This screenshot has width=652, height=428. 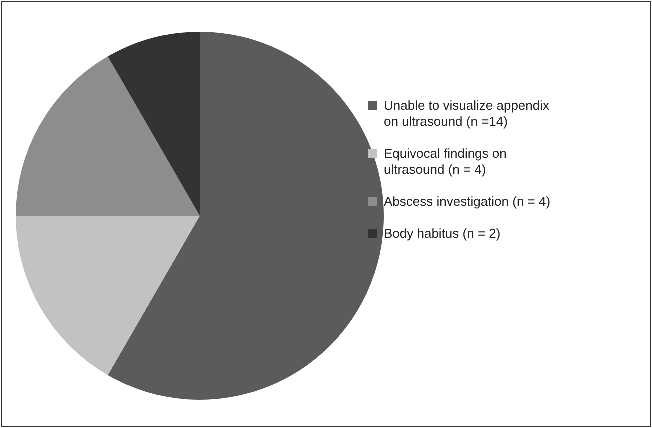 What do you see at coordinates (467, 201) in the screenshot?
I see `legend-label: Abscess investigation (n = 4)` at bounding box center [467, 201].